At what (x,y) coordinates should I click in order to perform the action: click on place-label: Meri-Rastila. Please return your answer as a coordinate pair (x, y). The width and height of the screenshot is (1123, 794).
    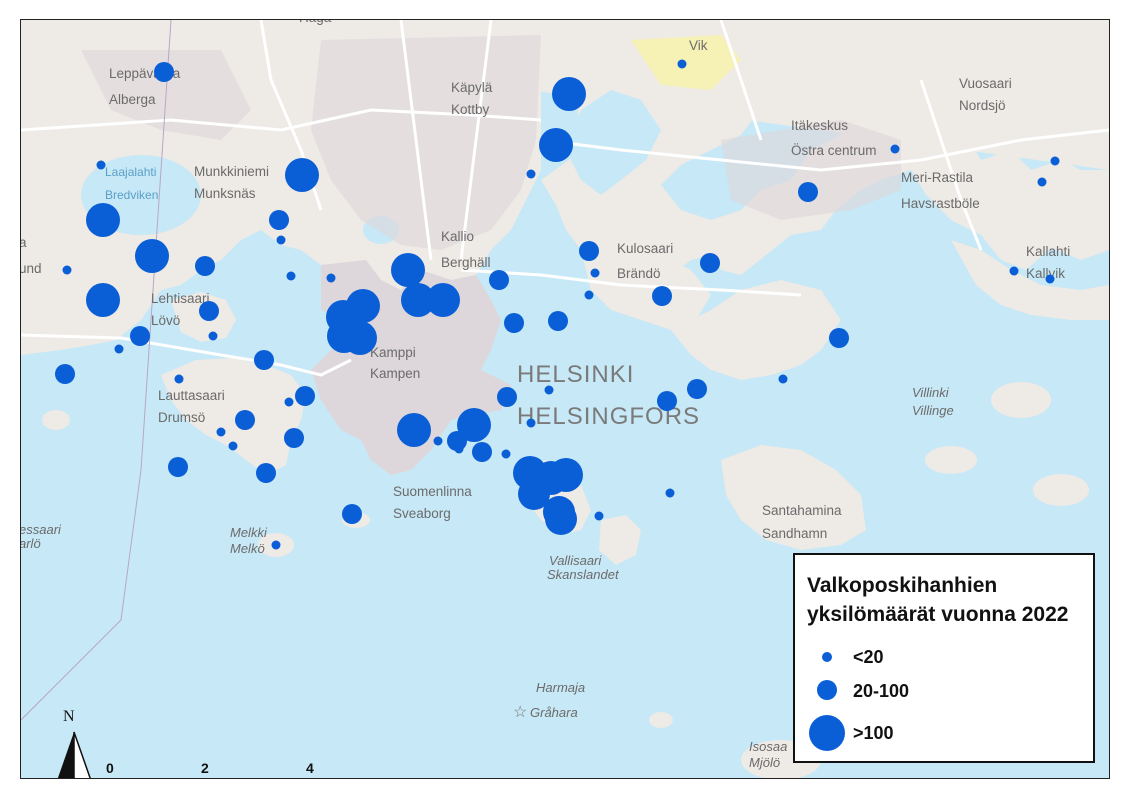
    Looking at the image, I should click on (937, 177).